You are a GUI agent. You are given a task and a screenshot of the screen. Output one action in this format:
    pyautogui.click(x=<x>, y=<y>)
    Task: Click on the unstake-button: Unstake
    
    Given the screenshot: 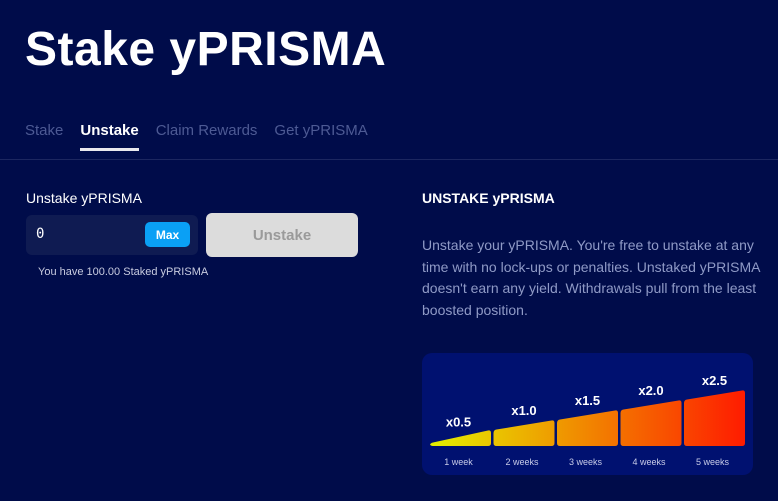 What is the action you would take?
    pyautogui.click(x=282, y=235)
    